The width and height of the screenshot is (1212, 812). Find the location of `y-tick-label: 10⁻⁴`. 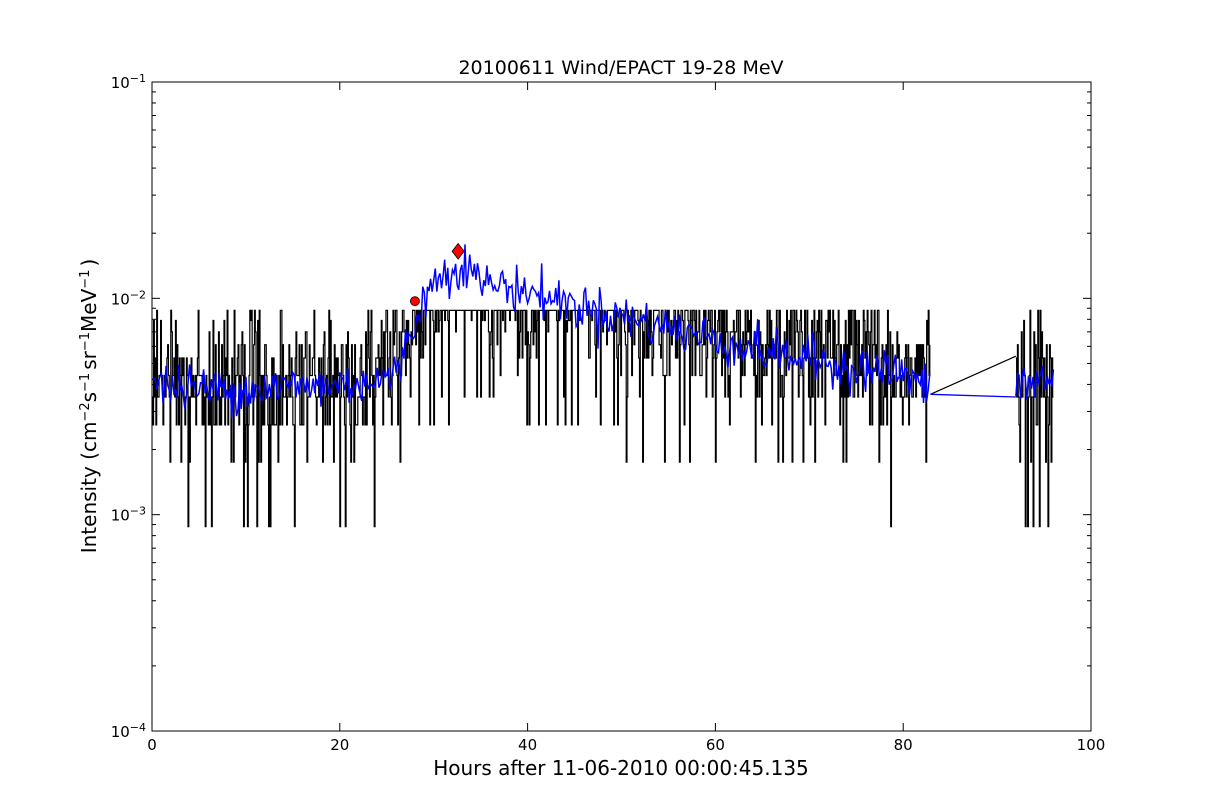

y-tick-label: 10⁻⁴ is located at coordinates (128, 731).